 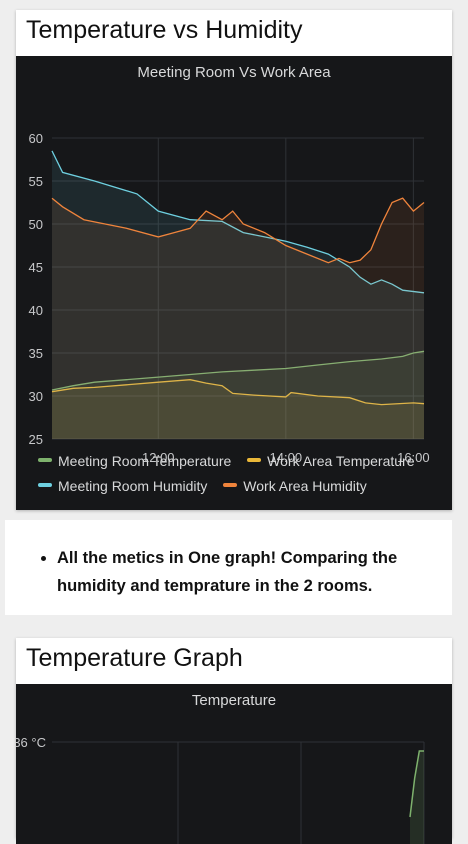 I want to click on legend-item: Meeting Room Temperature, so click(x=134, y=461).